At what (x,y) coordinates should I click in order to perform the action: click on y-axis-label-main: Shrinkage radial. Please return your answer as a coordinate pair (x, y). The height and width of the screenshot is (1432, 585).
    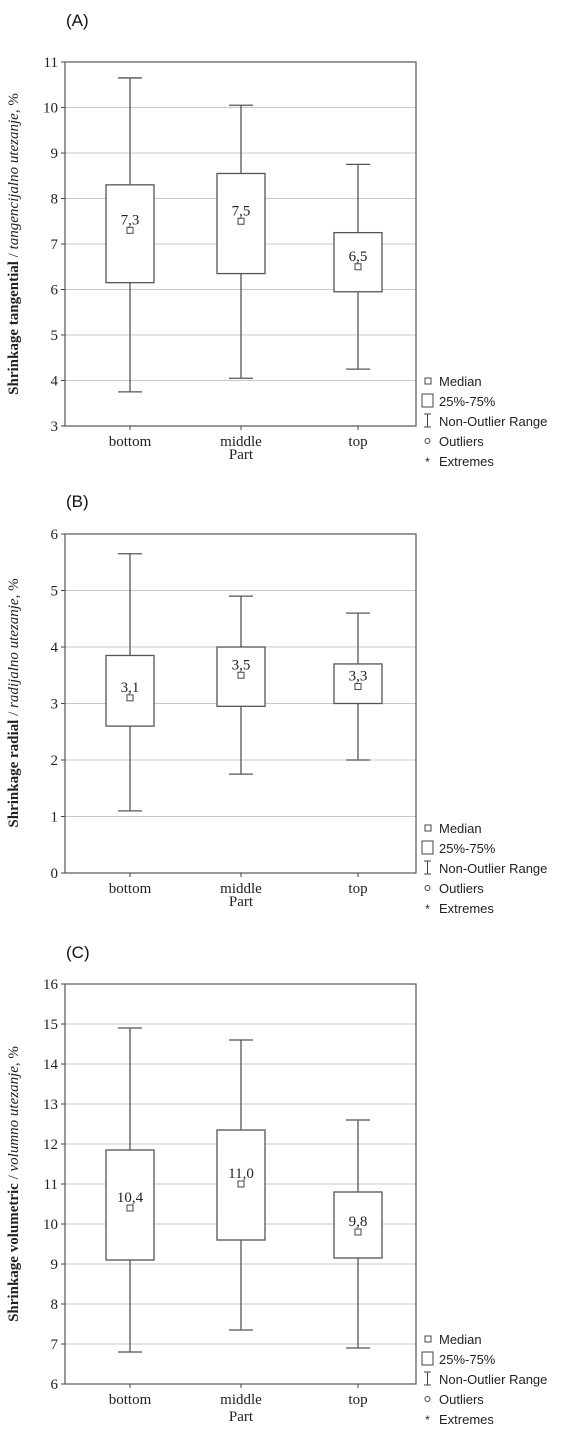
    Looking at the image, I should click on (14, 774).